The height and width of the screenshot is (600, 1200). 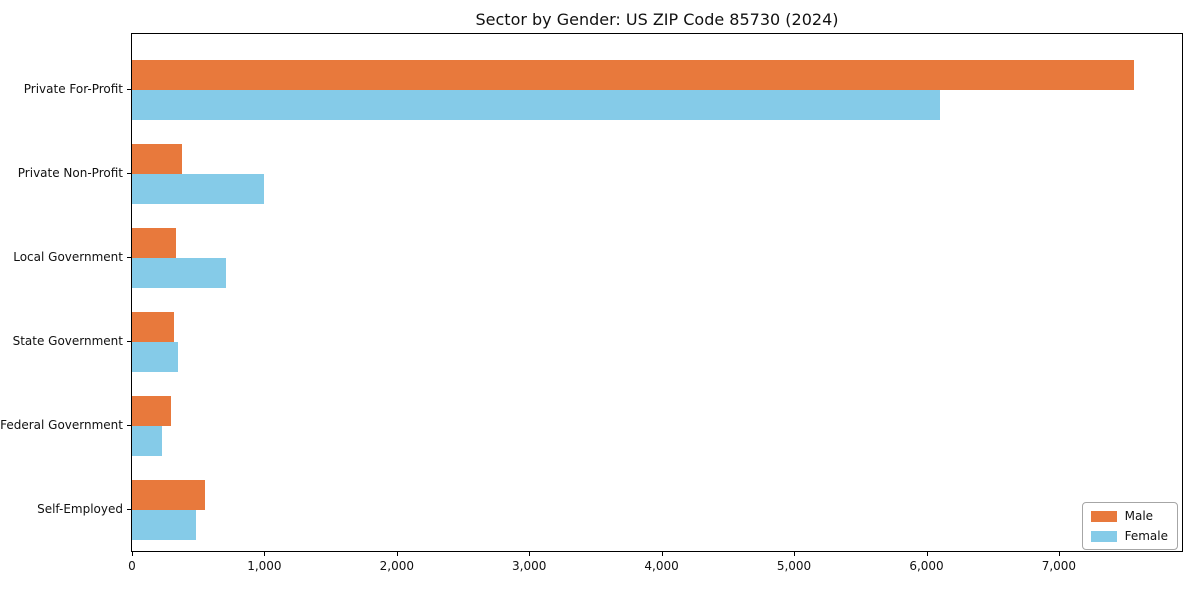 What do you see at coordinates (152, 411) in the screenshot?
I see `bar-male-federal-government` at bounding box center [152, 411].